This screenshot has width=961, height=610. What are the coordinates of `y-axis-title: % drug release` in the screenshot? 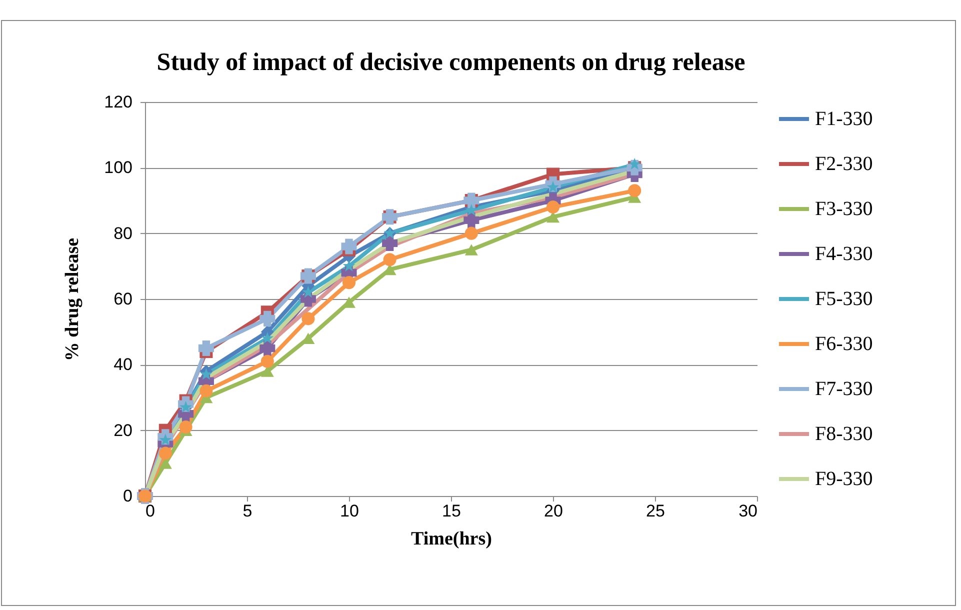 It's located at (73, 300).